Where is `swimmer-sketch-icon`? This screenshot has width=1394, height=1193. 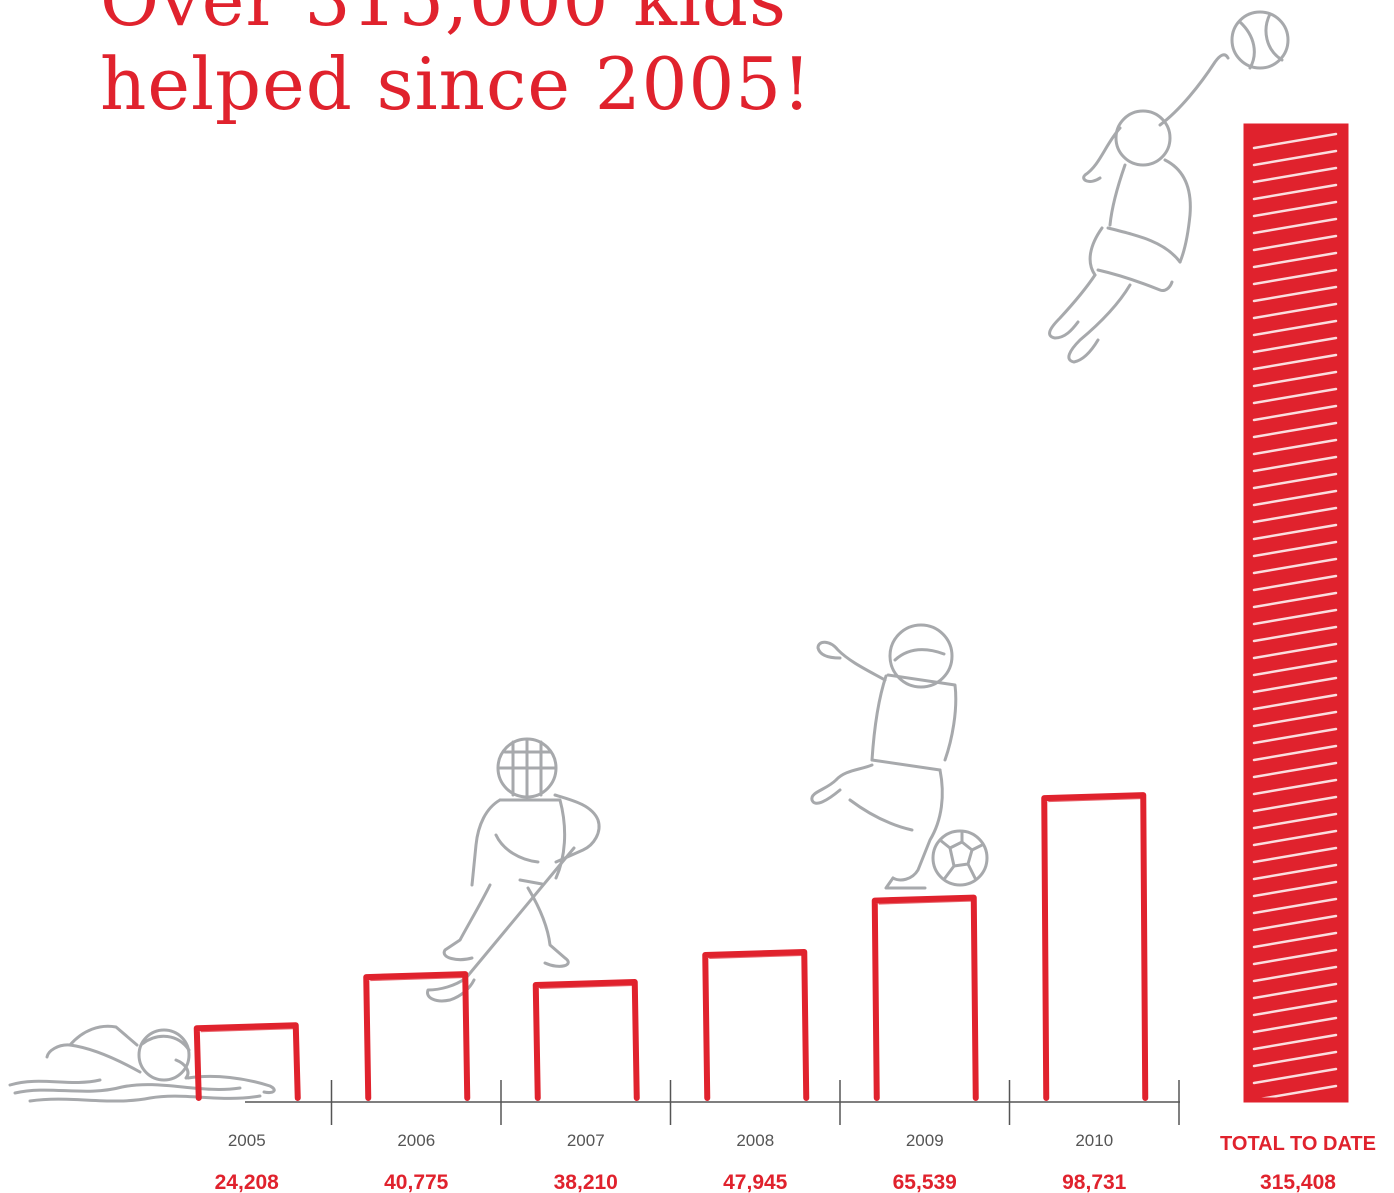
swimmer-sketch-icon is located at coordinates (142, 1063).